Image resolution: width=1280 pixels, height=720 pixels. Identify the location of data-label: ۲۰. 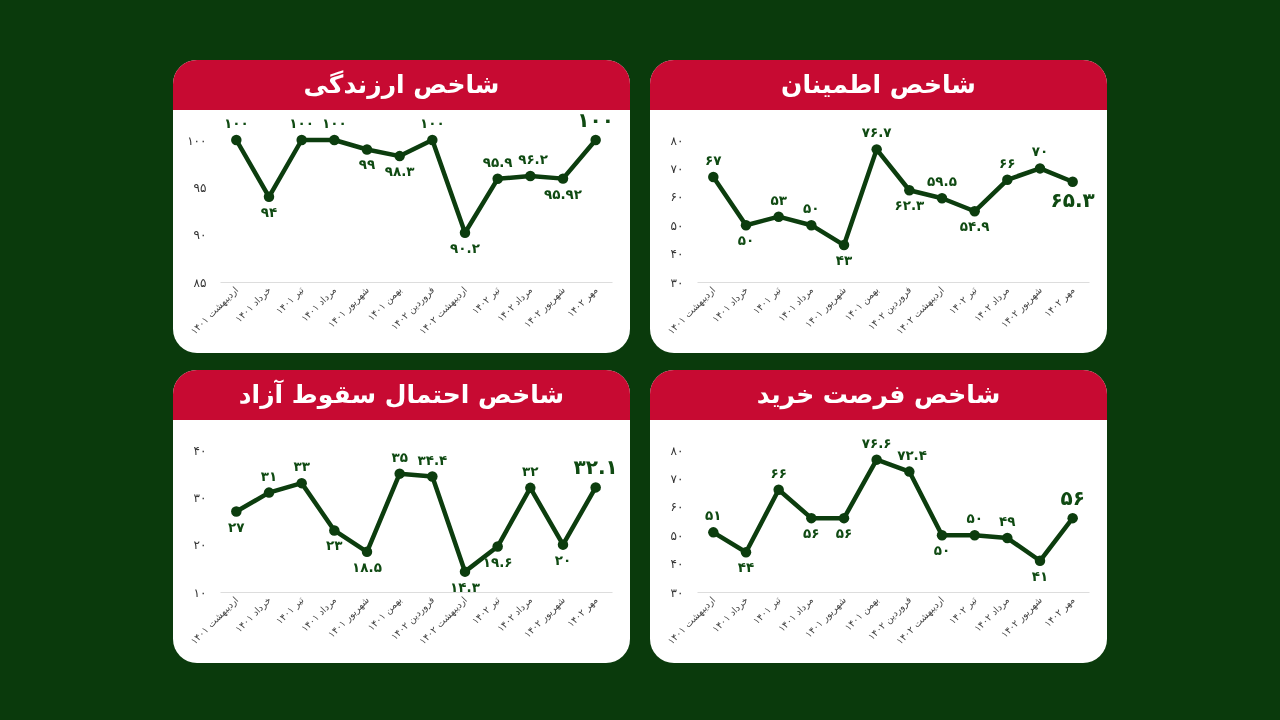
(563, 559).